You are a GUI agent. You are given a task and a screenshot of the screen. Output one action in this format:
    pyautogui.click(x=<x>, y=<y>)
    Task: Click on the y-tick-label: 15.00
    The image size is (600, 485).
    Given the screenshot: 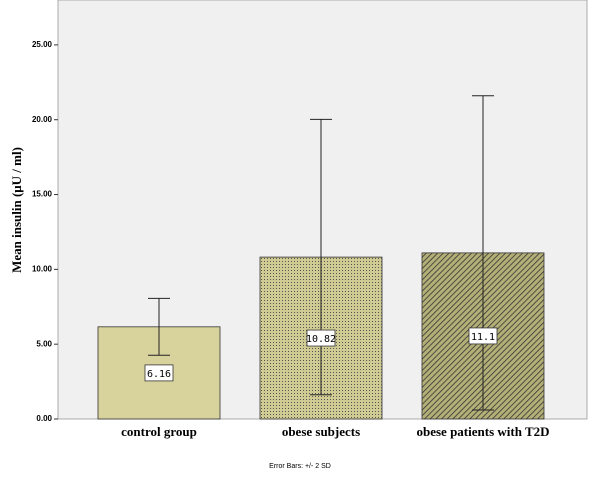 What is the action you would take?
    pyautogui.click(x=42, y=194)
    